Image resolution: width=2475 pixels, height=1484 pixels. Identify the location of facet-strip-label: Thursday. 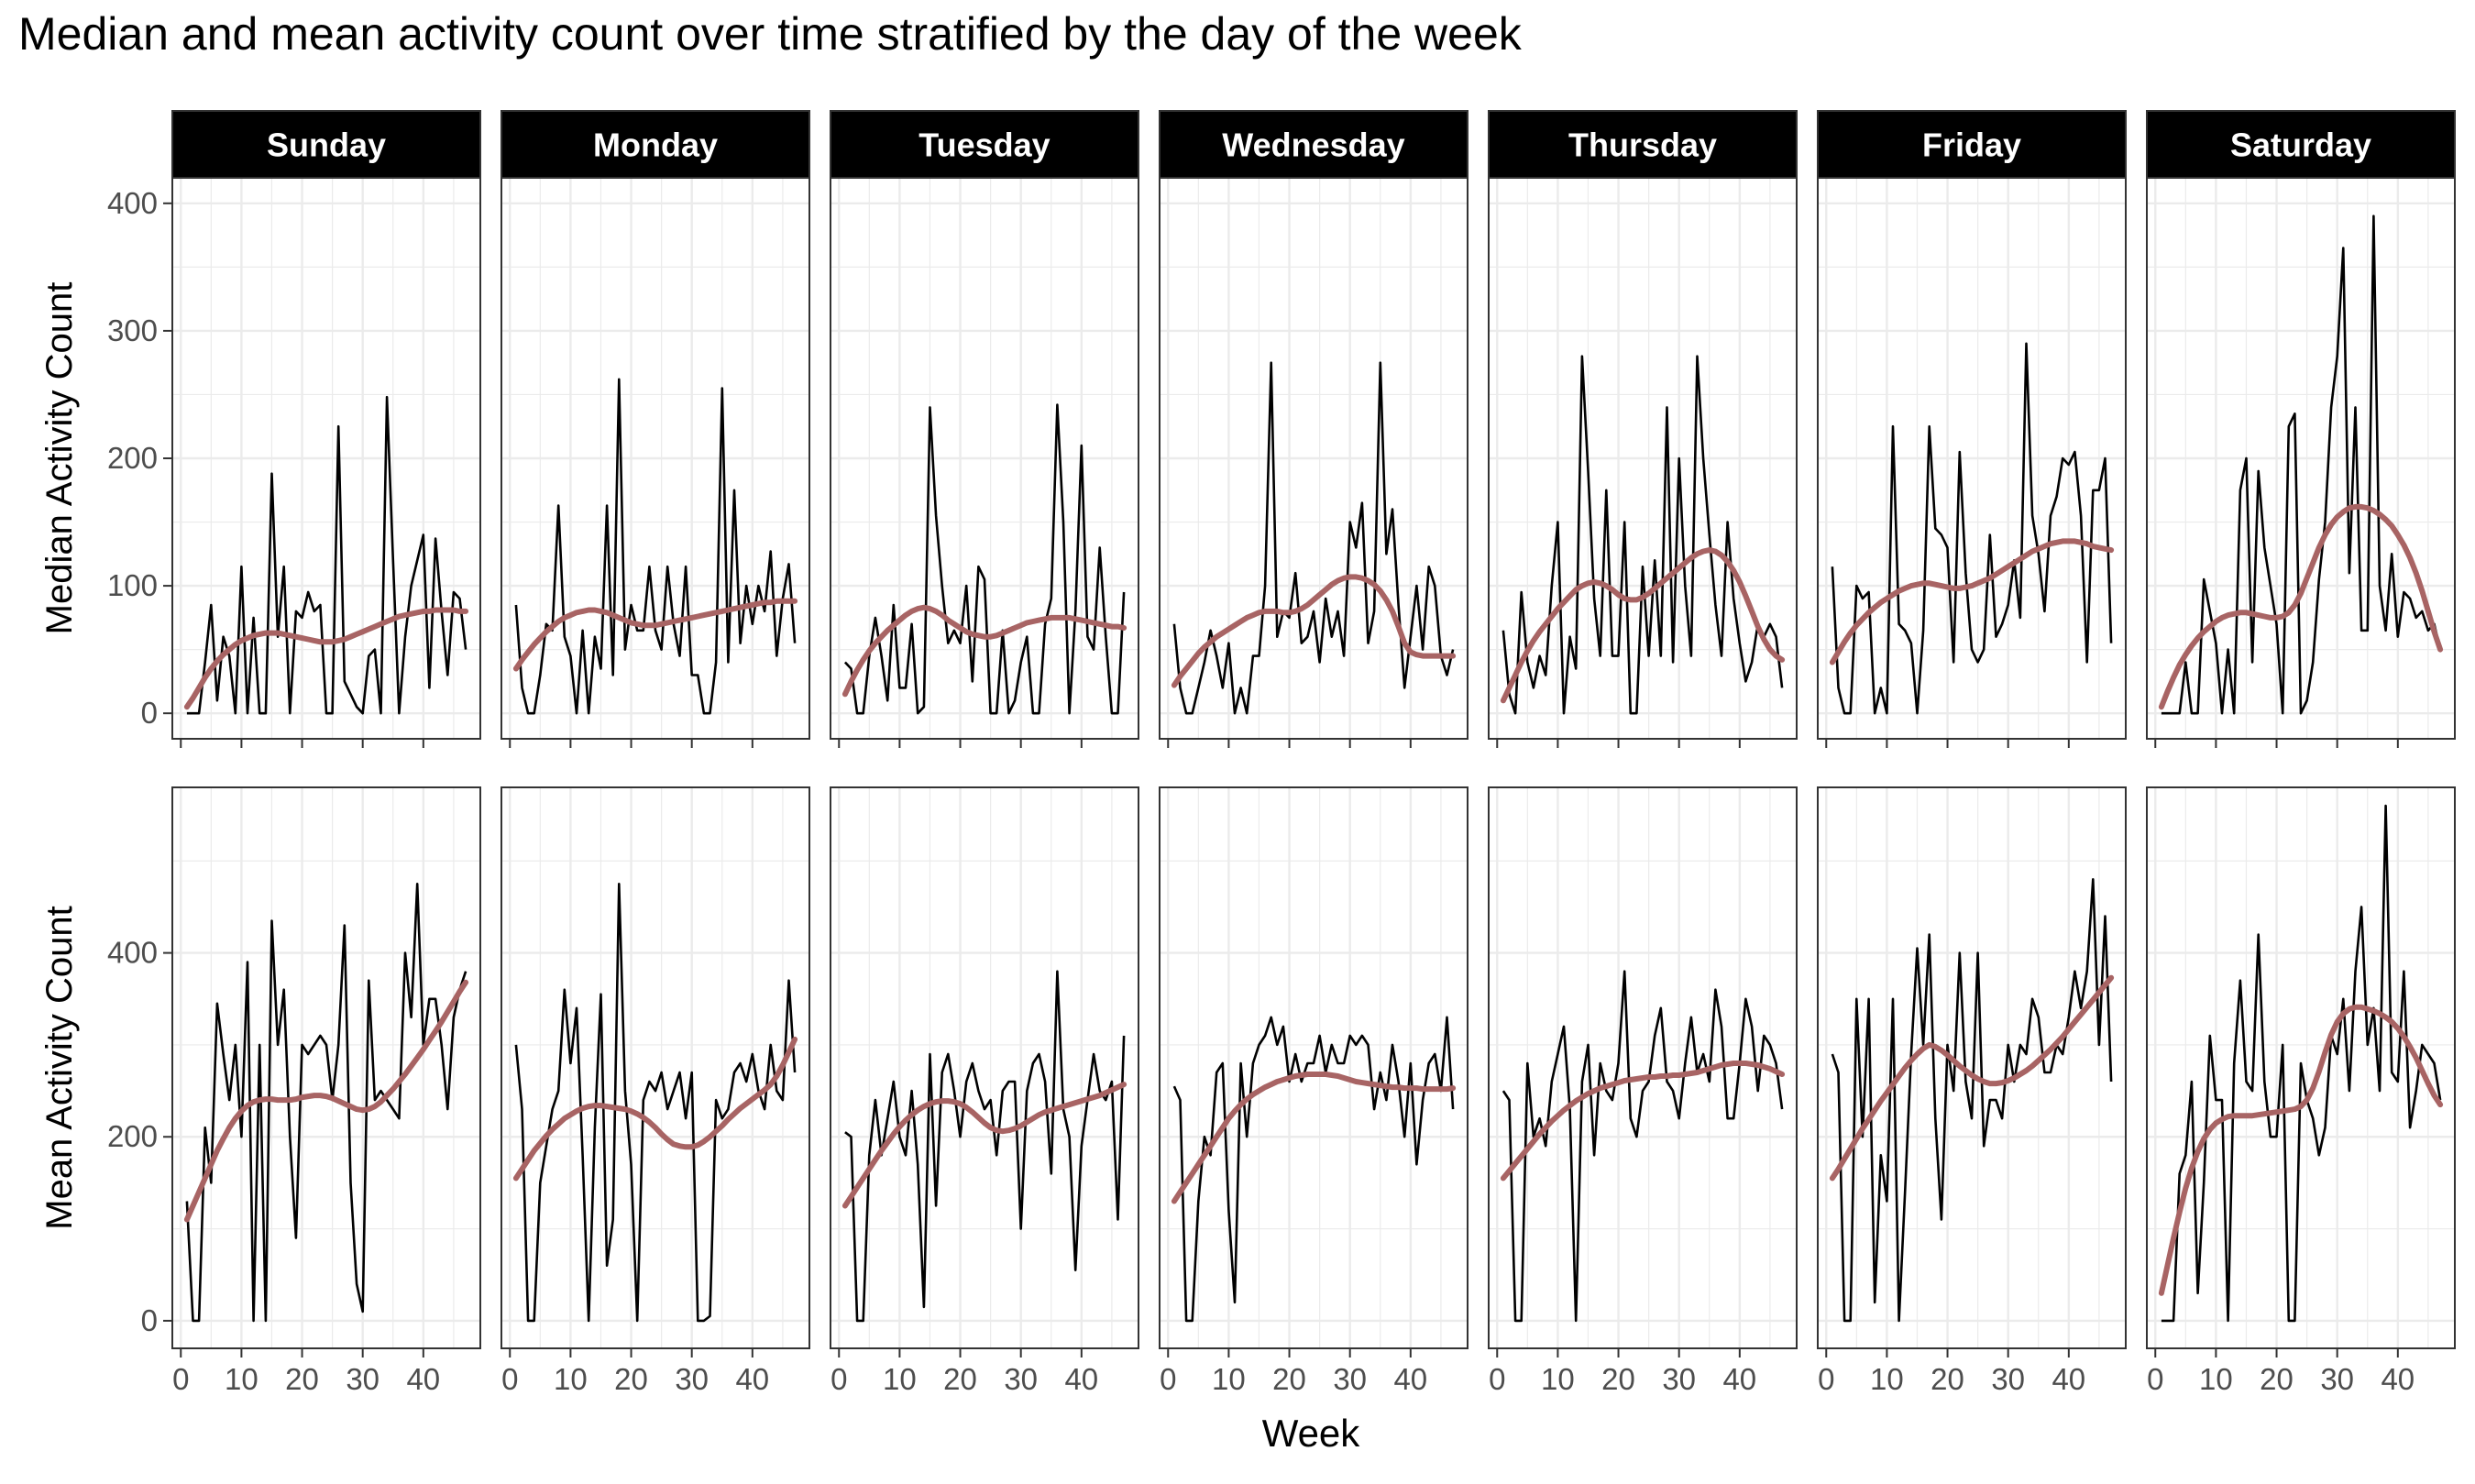
(1642, 145).